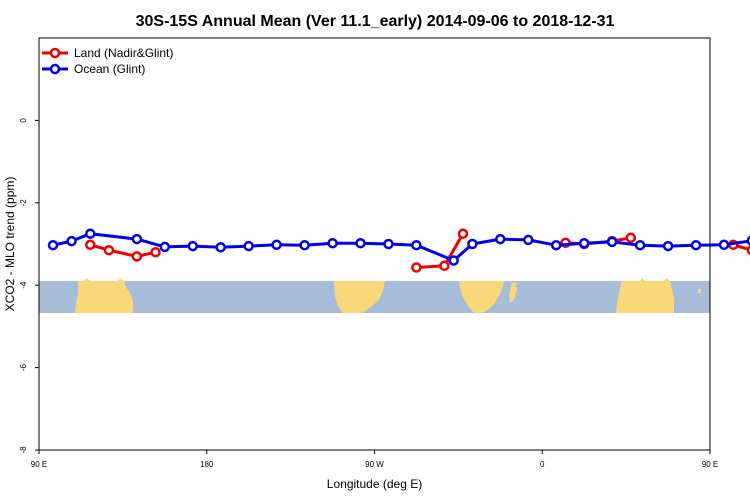 Image resolution: width=750 pixels, height=500 pixels. Describe the element at coordinates (374, 464) in the screenshot. I see `x-tick-label: 90 W` at that location.